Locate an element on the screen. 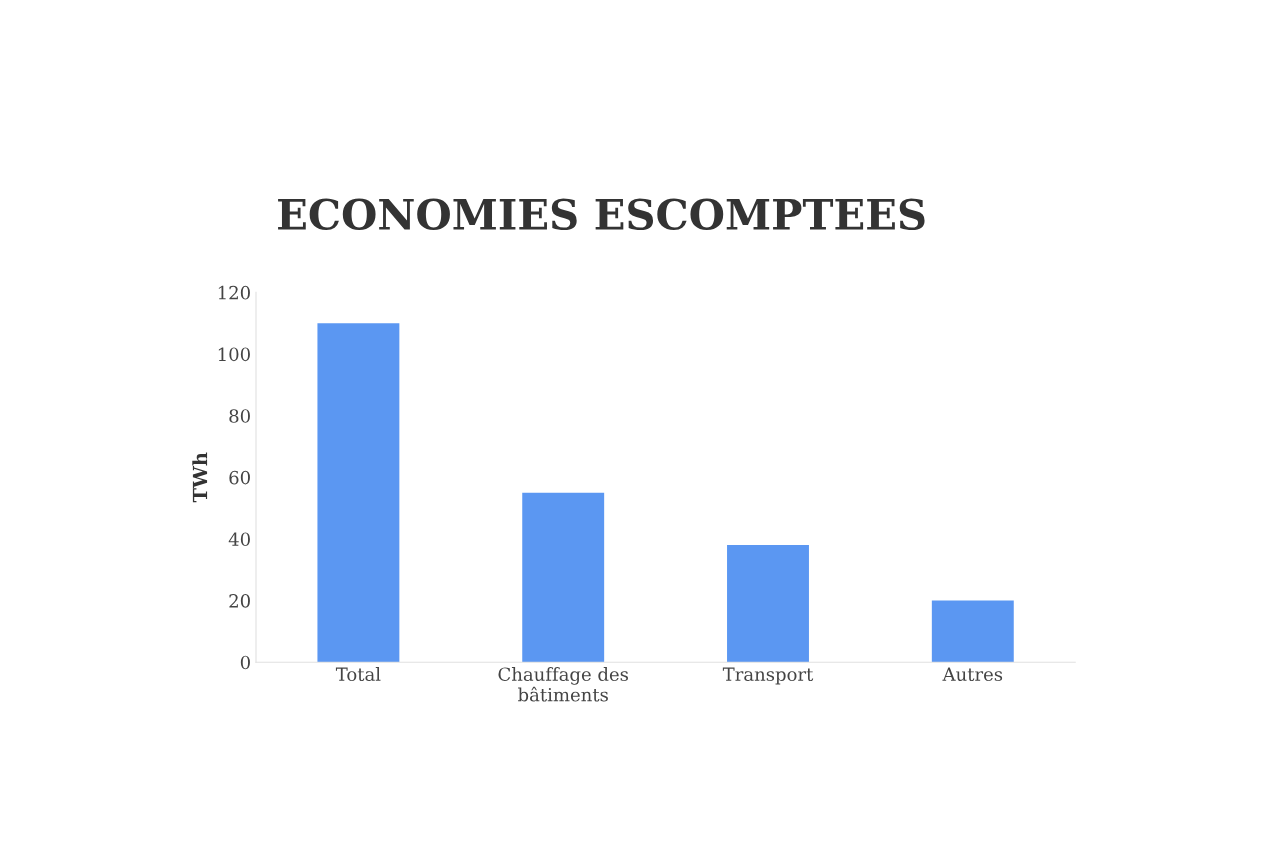  chart-title: ECONOMIES ESCOMPTEES is located at coordinates (601, 214).